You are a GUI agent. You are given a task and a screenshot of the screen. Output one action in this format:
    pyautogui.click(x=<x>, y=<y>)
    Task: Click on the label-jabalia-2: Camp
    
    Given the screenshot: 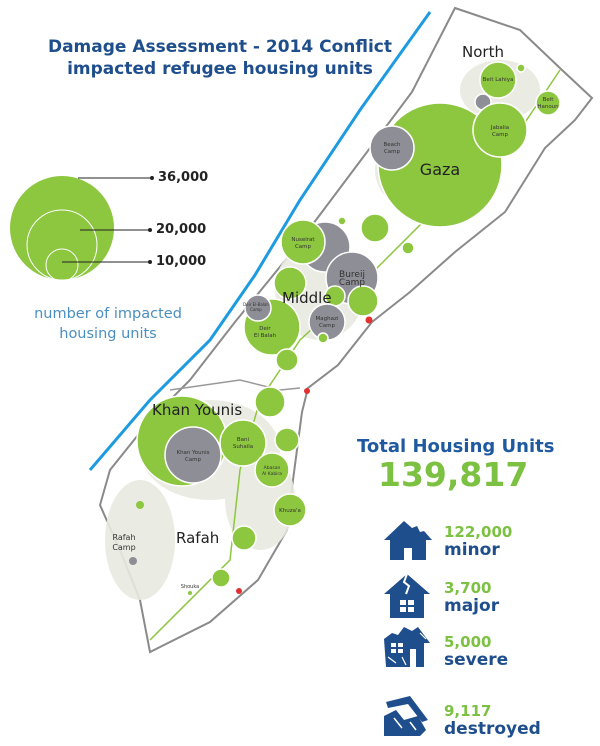 What is the action you would take?
    pyautogui.click(x=500, y=135)
    